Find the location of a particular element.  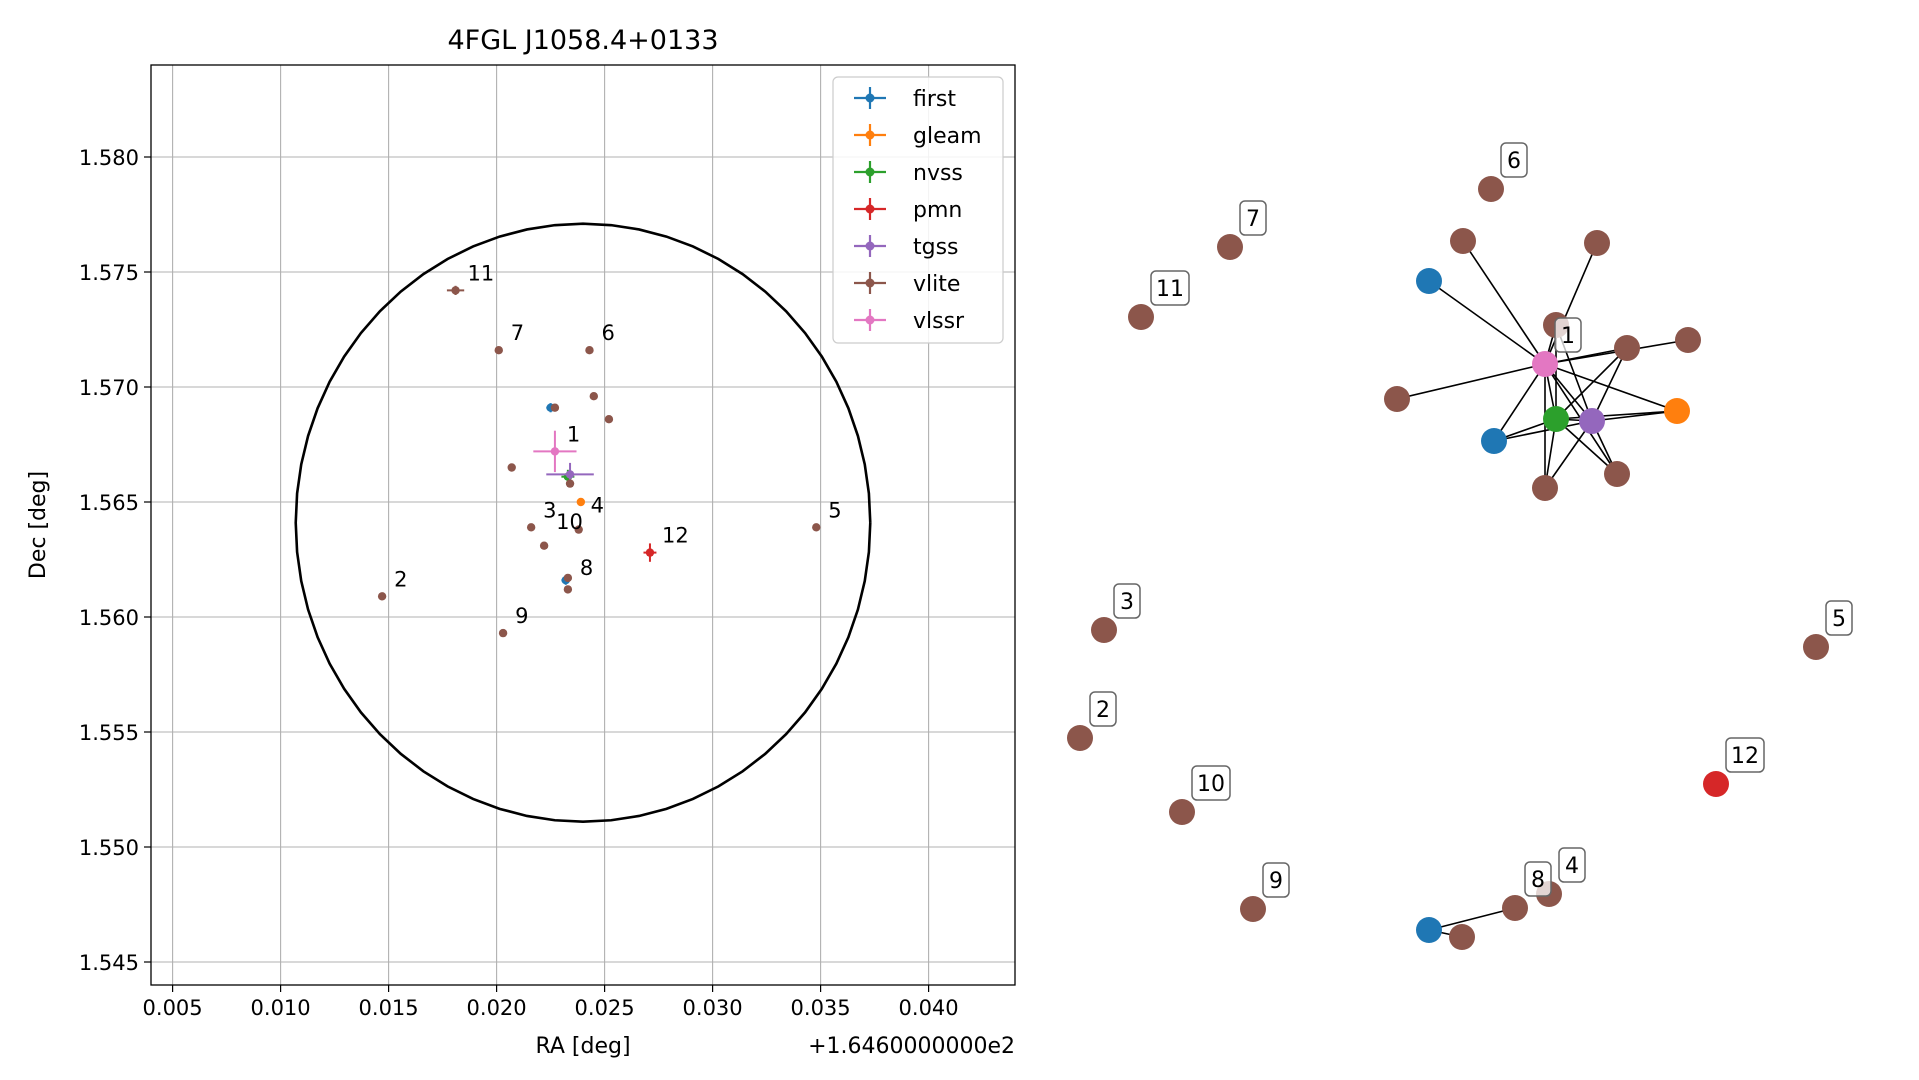

point-gleam is located at coordinates (581, 502).